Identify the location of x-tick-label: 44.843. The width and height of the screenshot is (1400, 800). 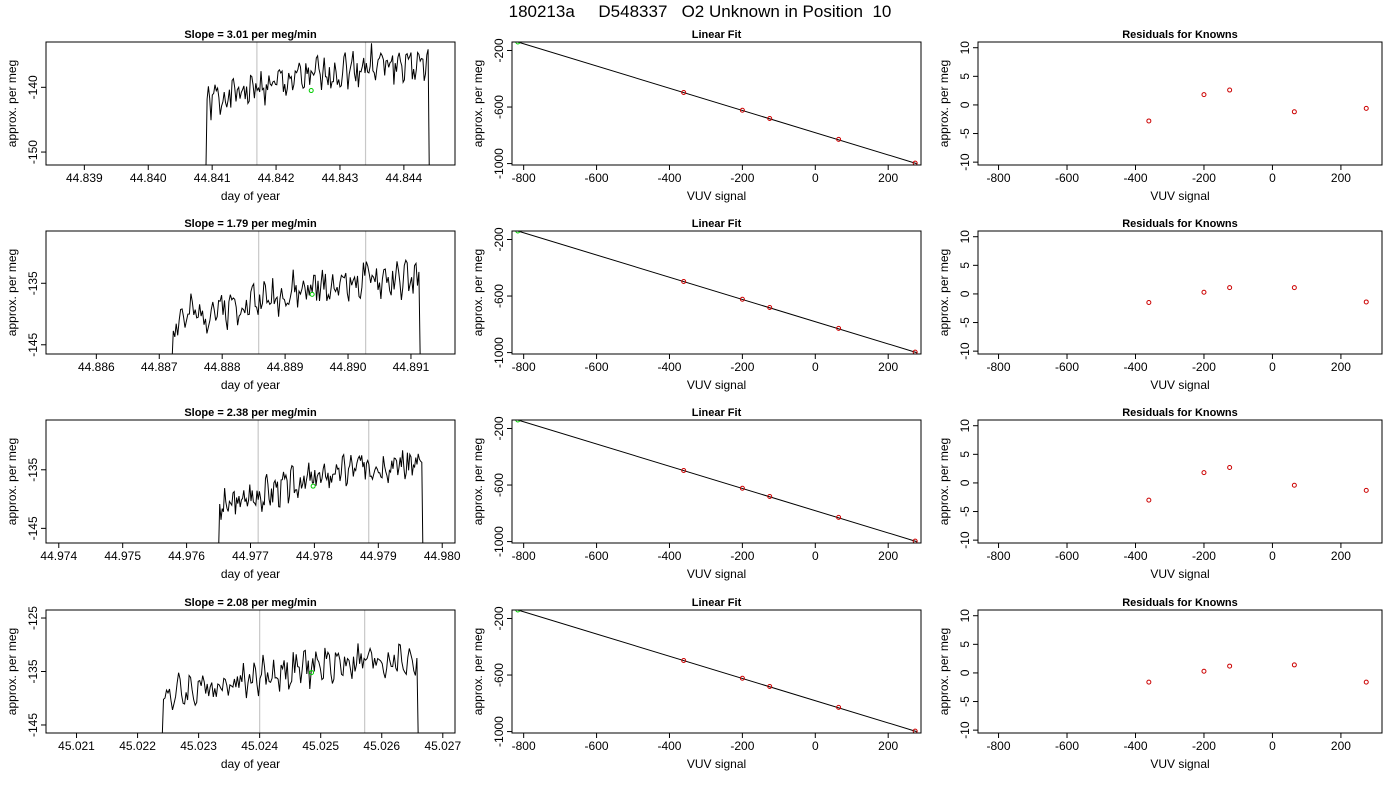
(340, 178).